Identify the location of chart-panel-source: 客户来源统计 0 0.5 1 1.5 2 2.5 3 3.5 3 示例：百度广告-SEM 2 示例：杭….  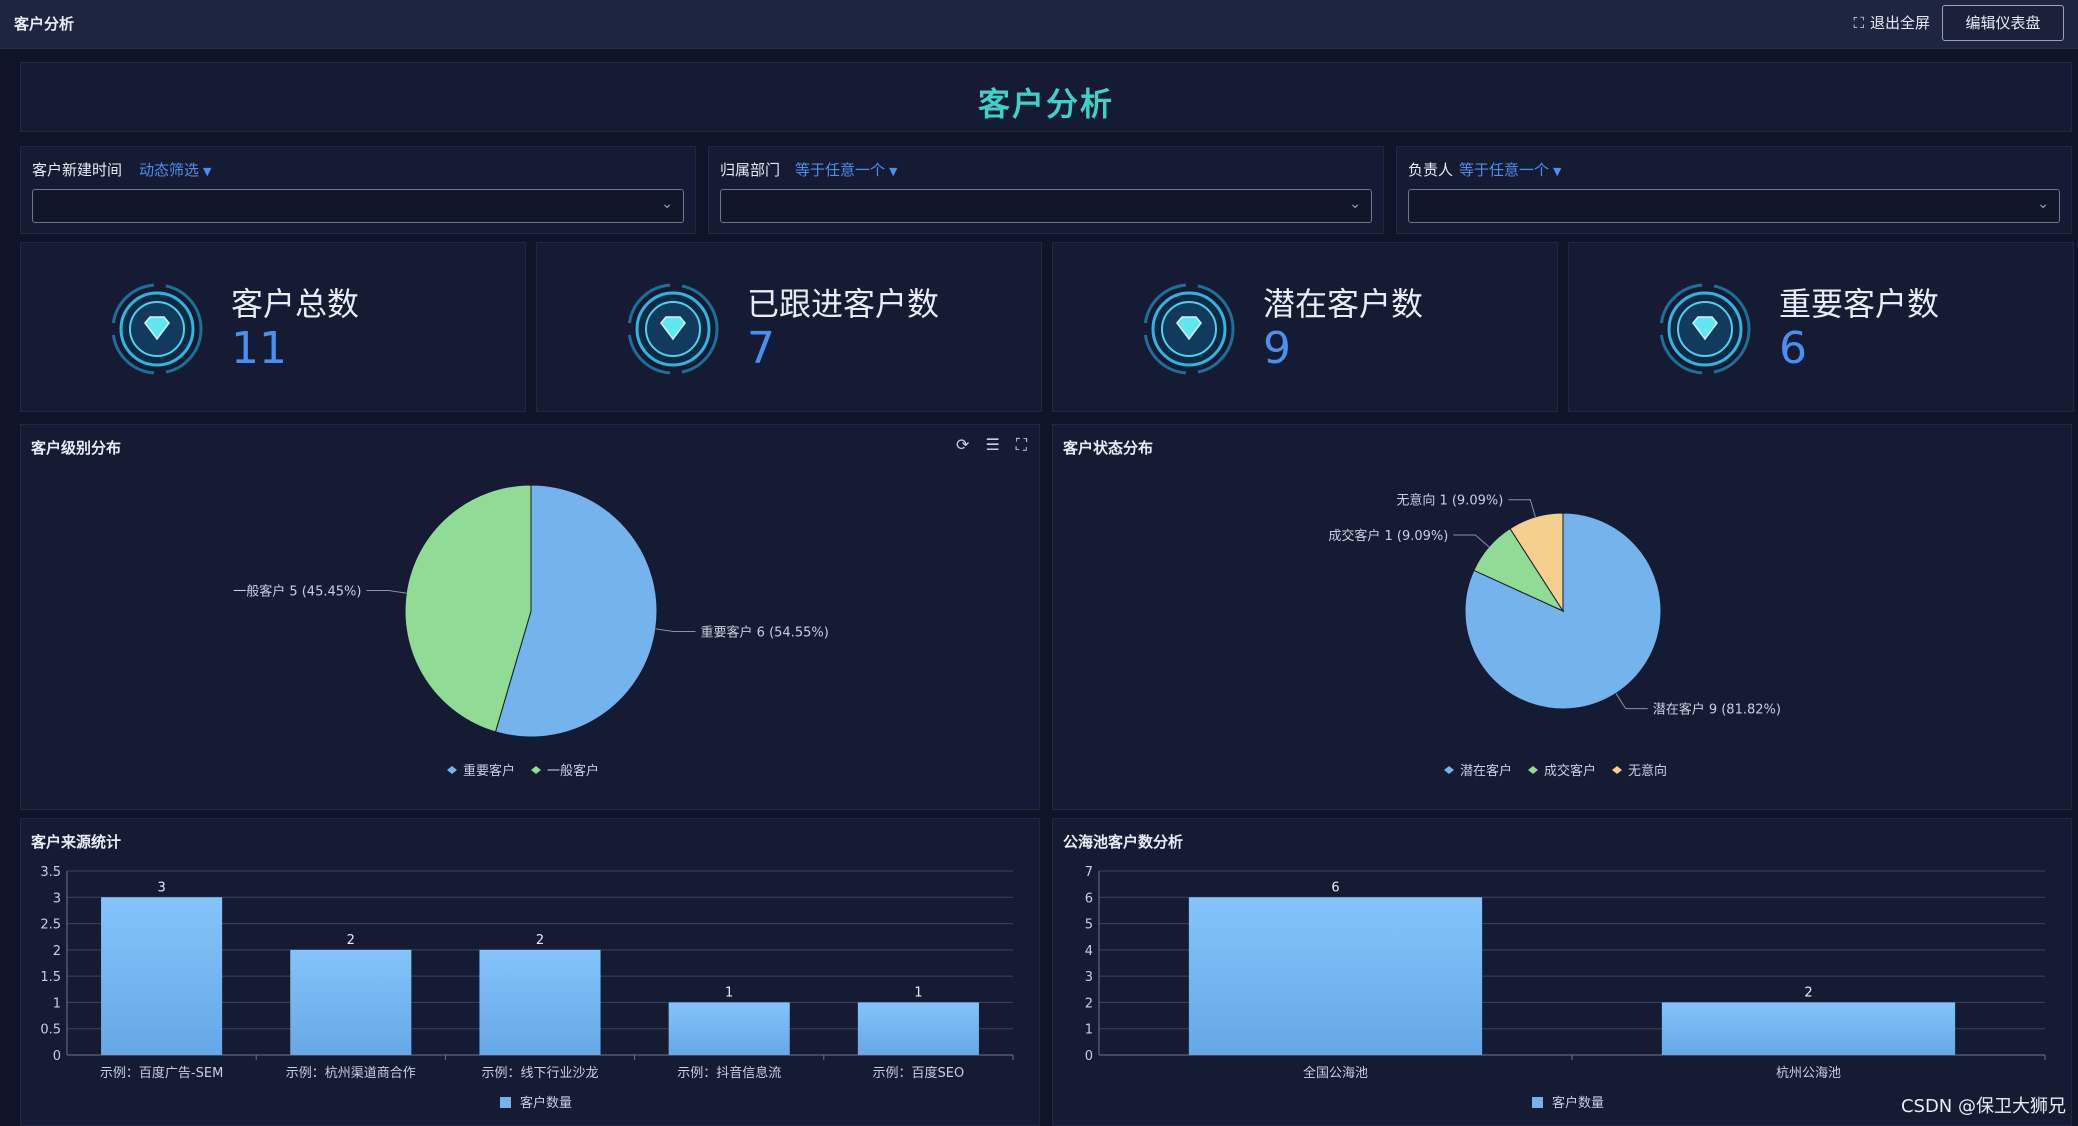
(530, 972).